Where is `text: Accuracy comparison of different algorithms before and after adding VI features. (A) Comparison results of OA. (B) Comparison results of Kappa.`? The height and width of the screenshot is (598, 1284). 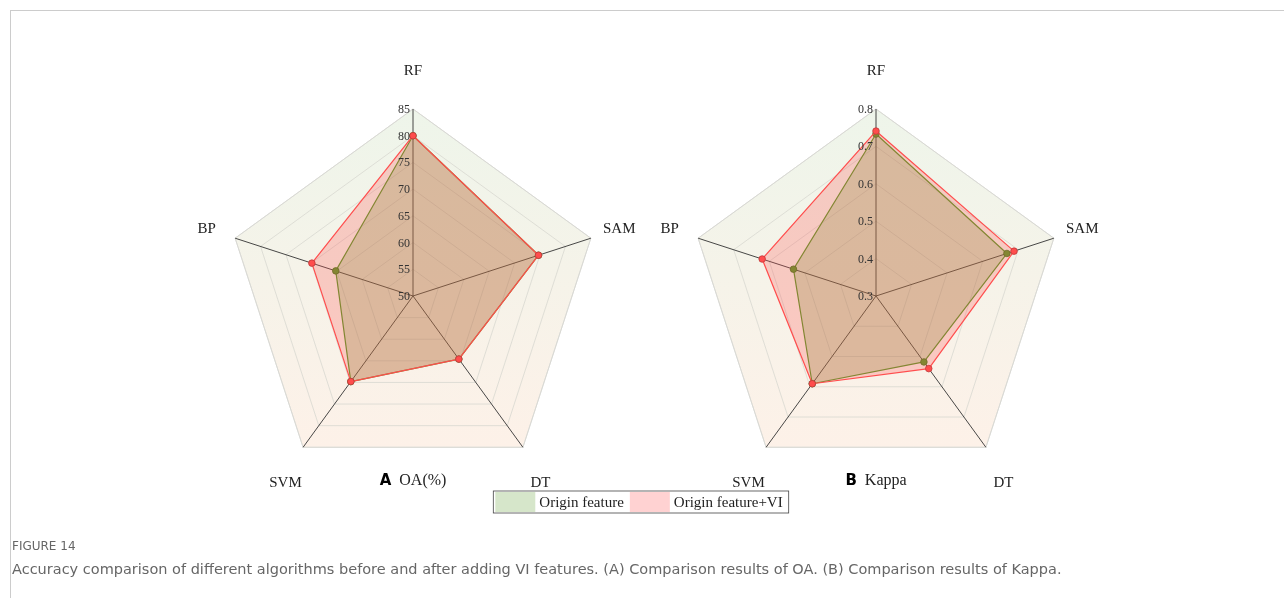
text: Accuracy comparison of different algorithms before and after adding VI features. (A) Comparison results of OA. (B) Comparison results of Kappa. is located at coordinates (537, 569).